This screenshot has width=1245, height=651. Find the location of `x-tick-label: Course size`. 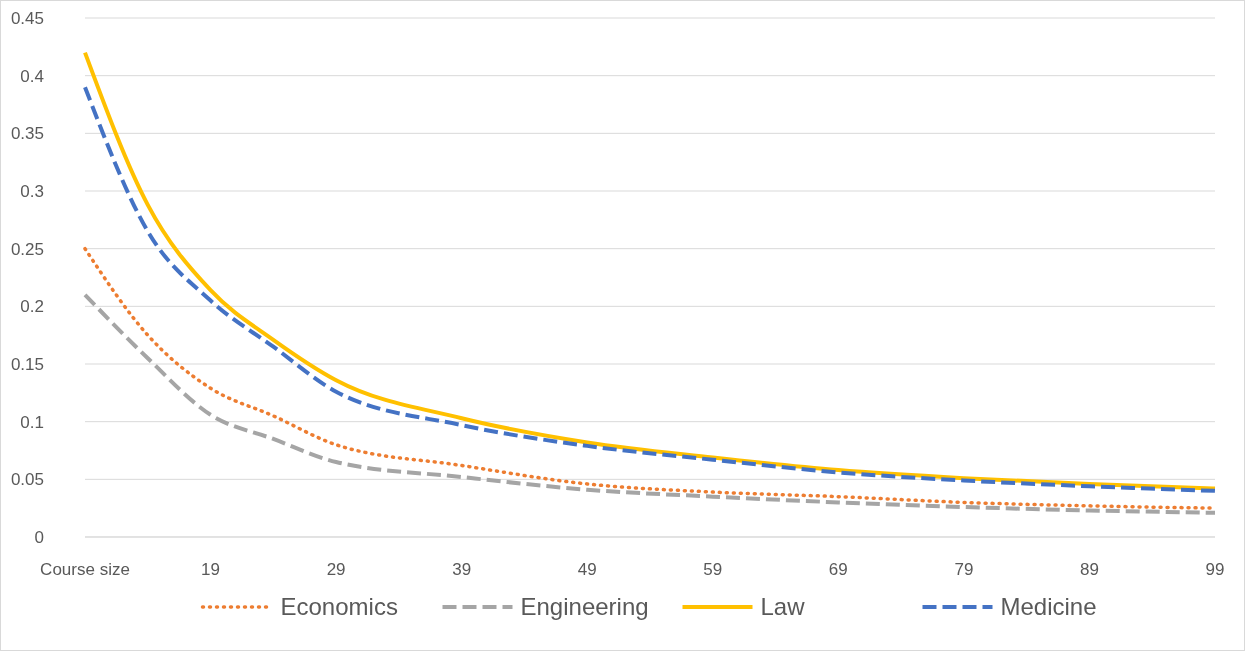

x-tick-label: Course size is located at coordinates (85, 569).